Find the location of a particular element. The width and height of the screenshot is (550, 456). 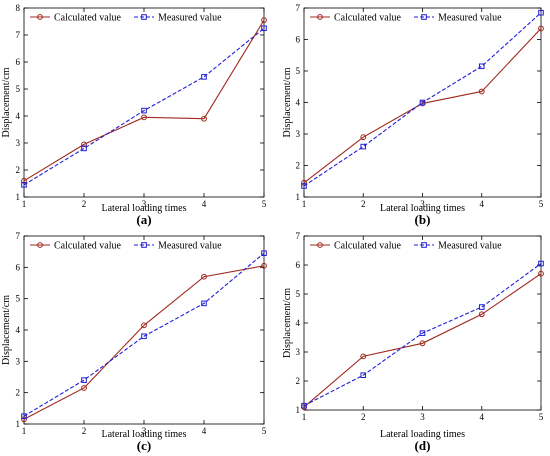

panel-label: (d) is located at coordinates (423, 445).